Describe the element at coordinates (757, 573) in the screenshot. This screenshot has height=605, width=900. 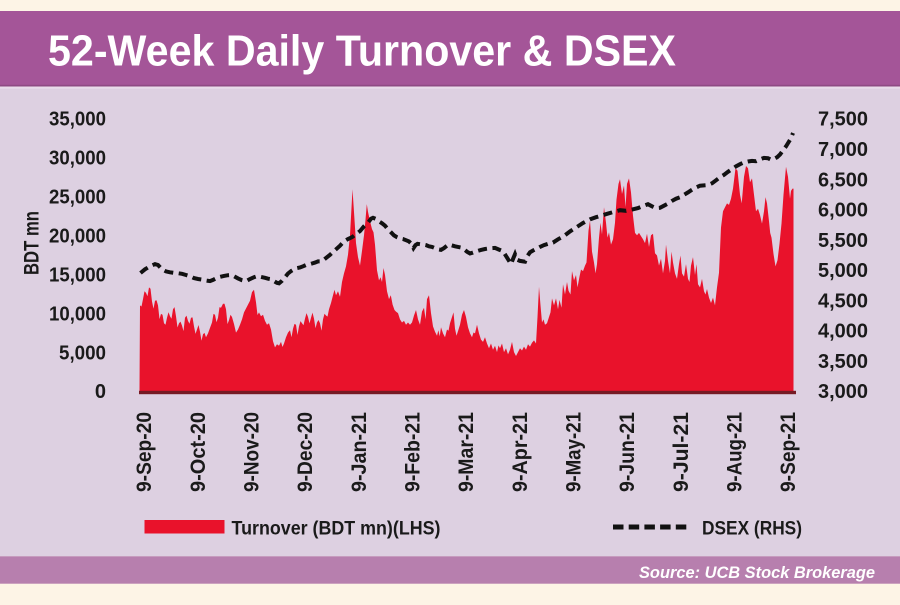
I see `svg-text: Source: UCB Stock Brokerage` at that location.